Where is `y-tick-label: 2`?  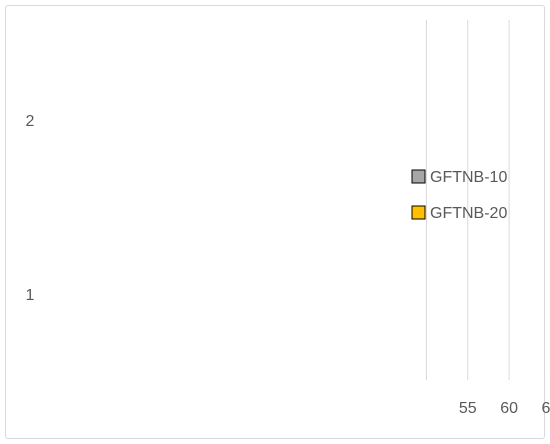
y-tick-label: 2 is located at coordinates (30, 121).